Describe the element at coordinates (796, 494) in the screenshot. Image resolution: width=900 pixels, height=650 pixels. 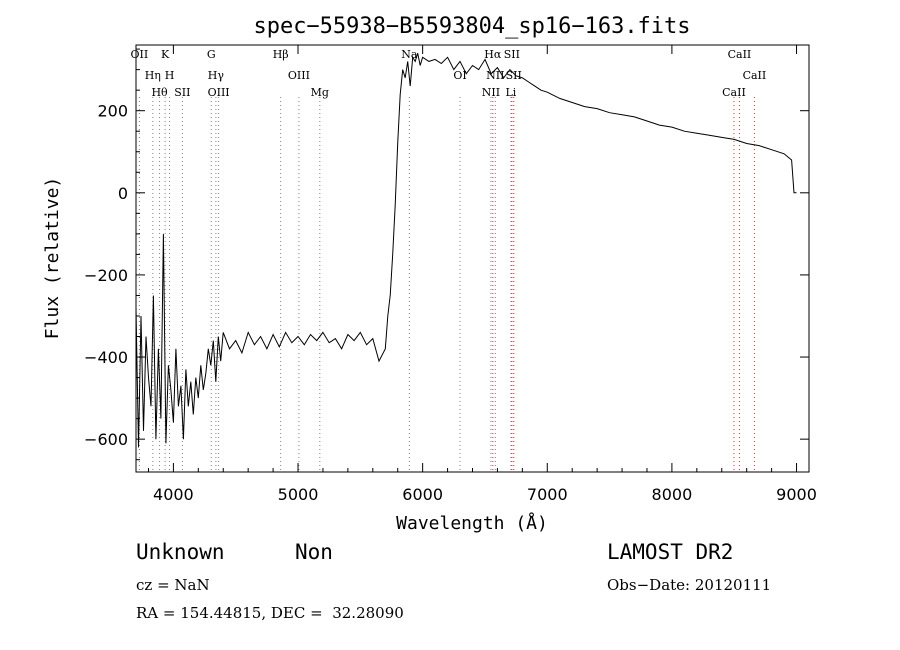
I see `x-tick-label: 9000` at that location.